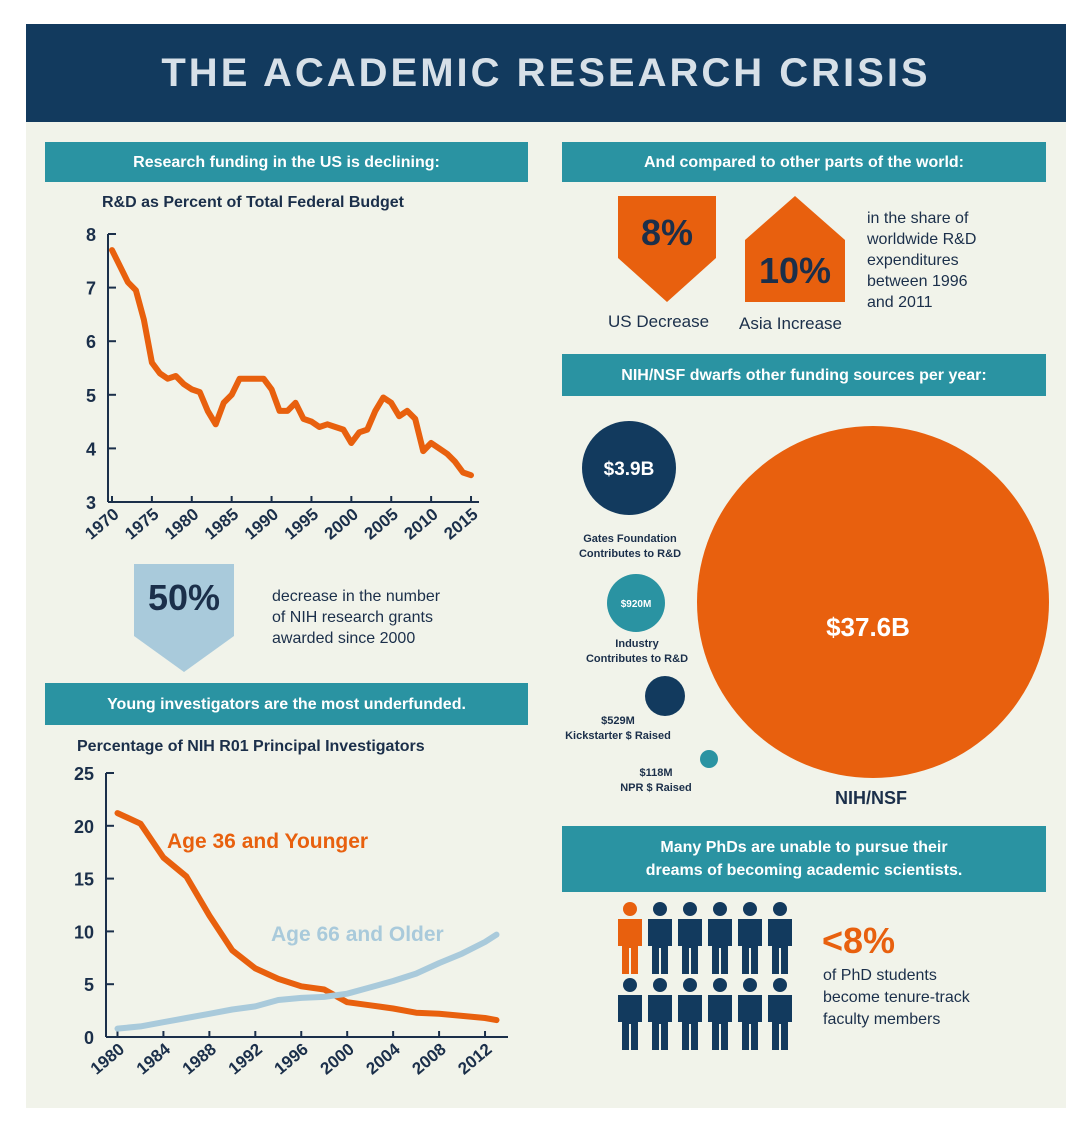 This screenshot has width=1090, height=1132. Describe the element at coordinates (882, 1019) in the screenshot. I see `phd-desc-line: faculty members` at that location.